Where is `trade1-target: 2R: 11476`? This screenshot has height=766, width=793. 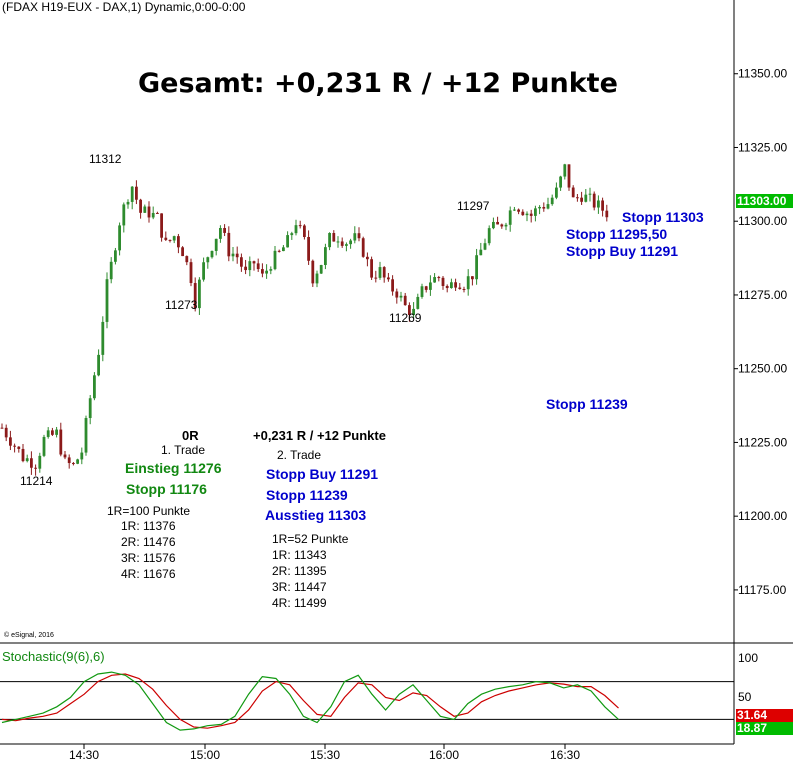 trade1-target: 2R: 11476 is located at coordinates (148, 542).